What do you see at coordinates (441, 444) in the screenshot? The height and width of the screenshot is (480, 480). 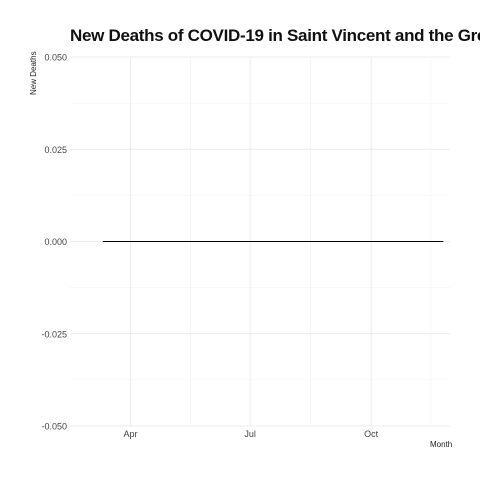 I see `x-axis-label: Month` at bounding box center [441, 444].